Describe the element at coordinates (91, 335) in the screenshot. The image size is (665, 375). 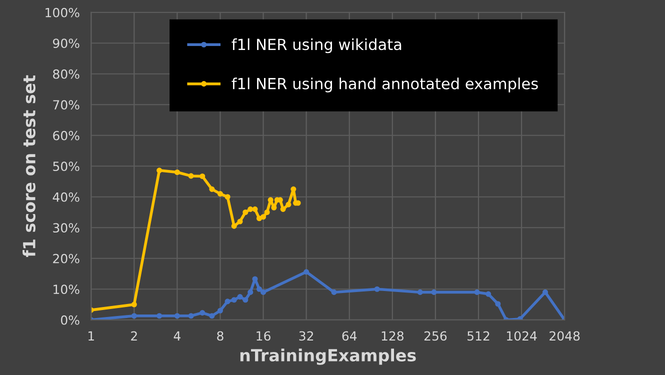
I see `x-tick-label: 1` at that location.